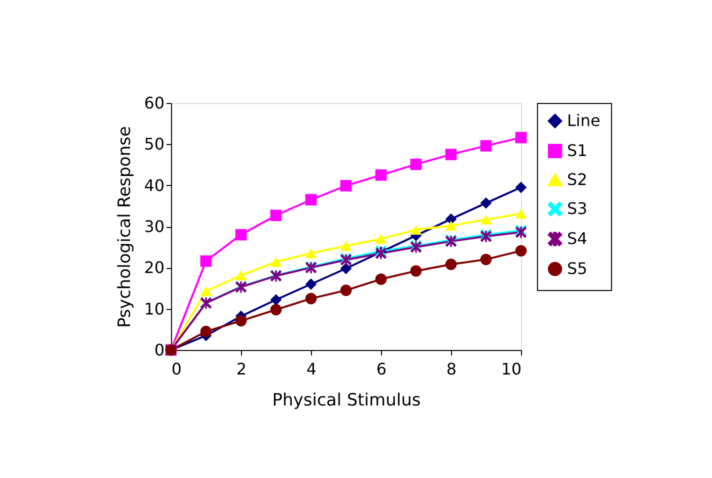 This screenshot has height=478, width=712. What do you see at coordinates (583, 120) in the screenshot?
I see `legend-label: Line` at bounding box center [583, 120].